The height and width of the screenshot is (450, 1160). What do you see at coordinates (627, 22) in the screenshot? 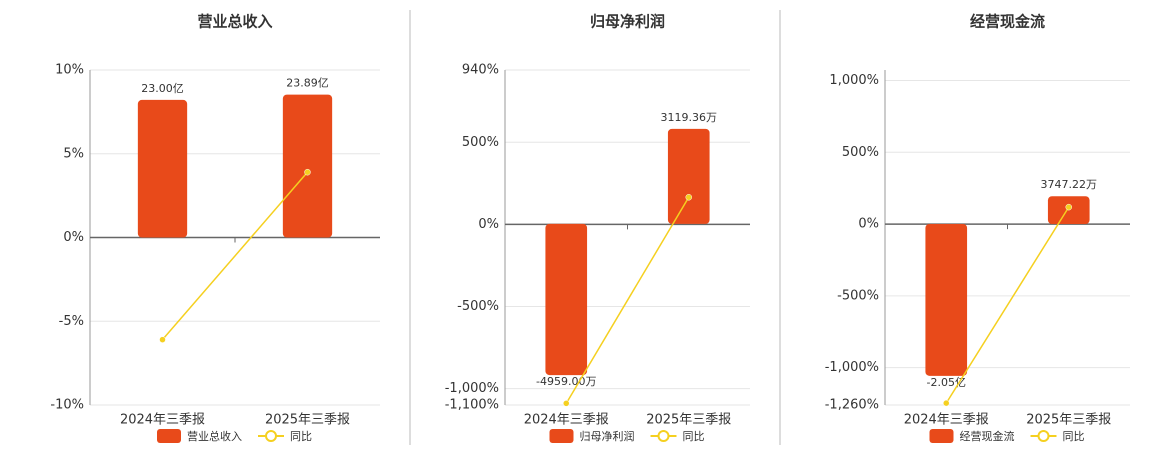
I see `chart-title: 归母净利润` at bounding box center [627, 22].